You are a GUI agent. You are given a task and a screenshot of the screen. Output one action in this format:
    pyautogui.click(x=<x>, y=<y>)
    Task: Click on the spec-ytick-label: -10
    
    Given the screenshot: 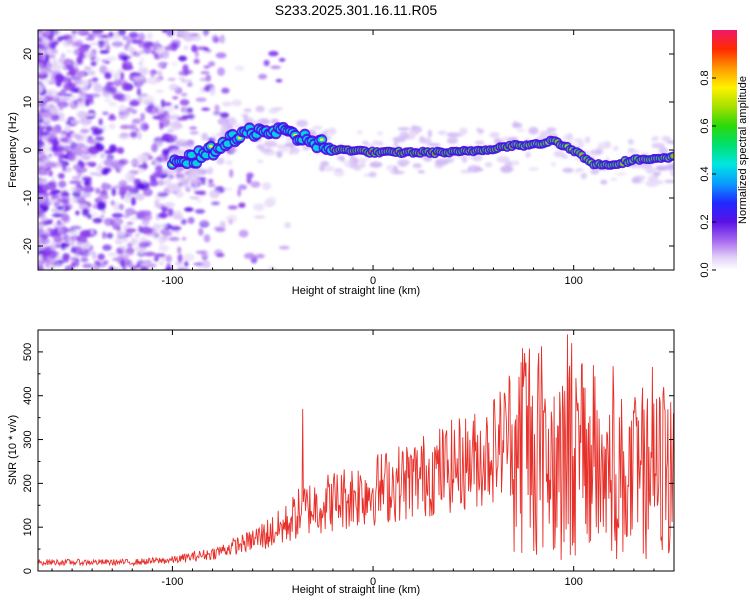 What is the action you would take?
    pyautogui.click(x=28, y=198)
    